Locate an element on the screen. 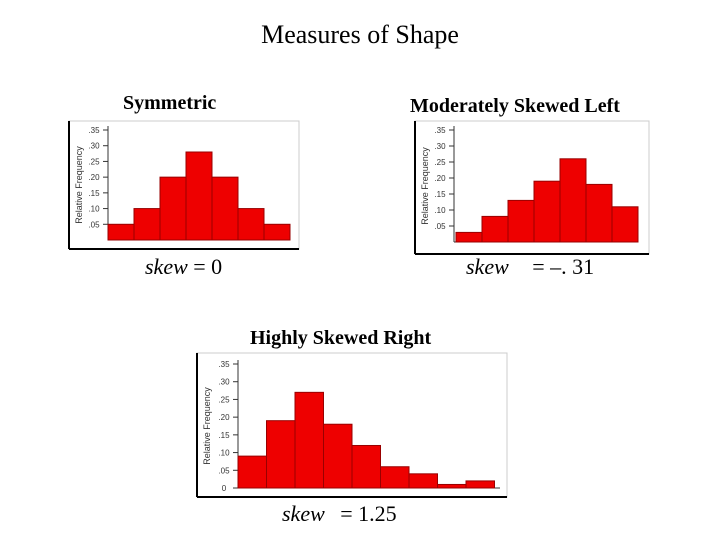 Image resolution: width=720 pixels, height=540 pixels. symmetric-skew: skew = 0 is located at coordinates (183, 267).